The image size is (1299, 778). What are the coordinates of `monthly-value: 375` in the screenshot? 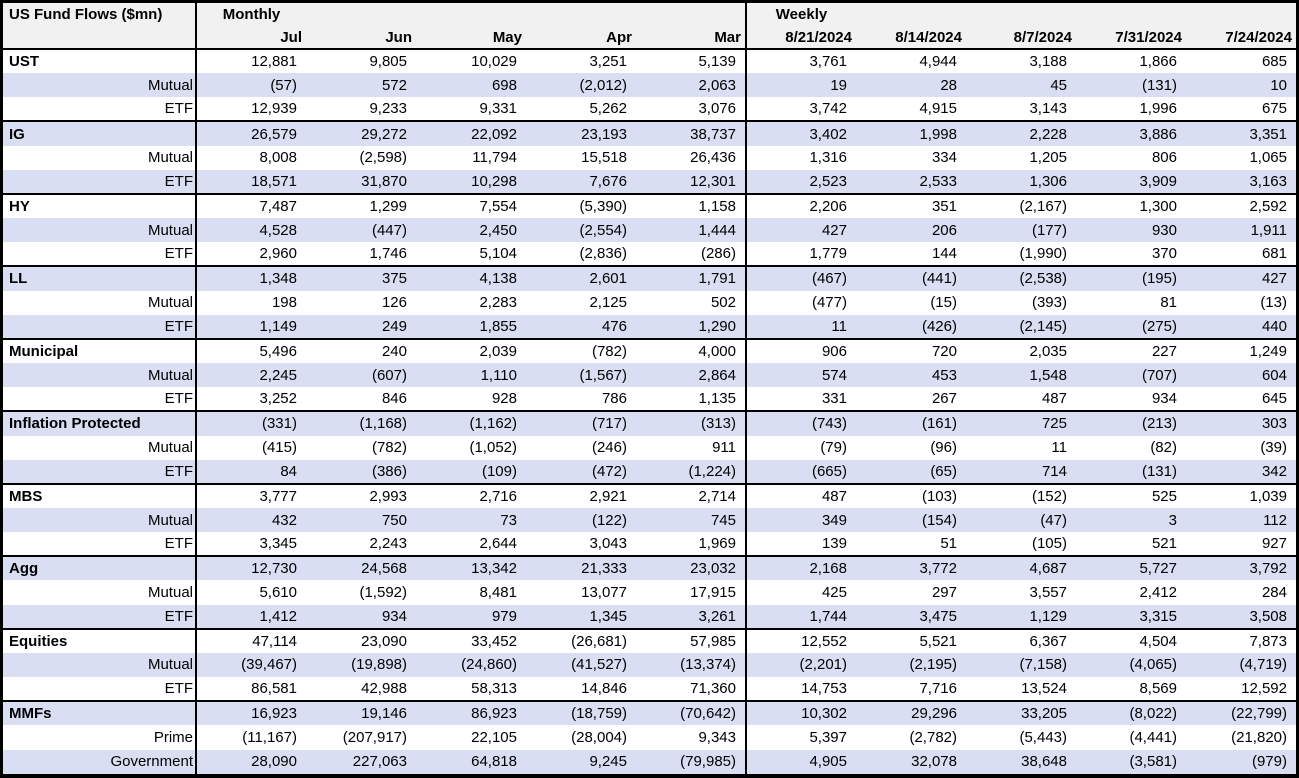 It's located at (361, 278).